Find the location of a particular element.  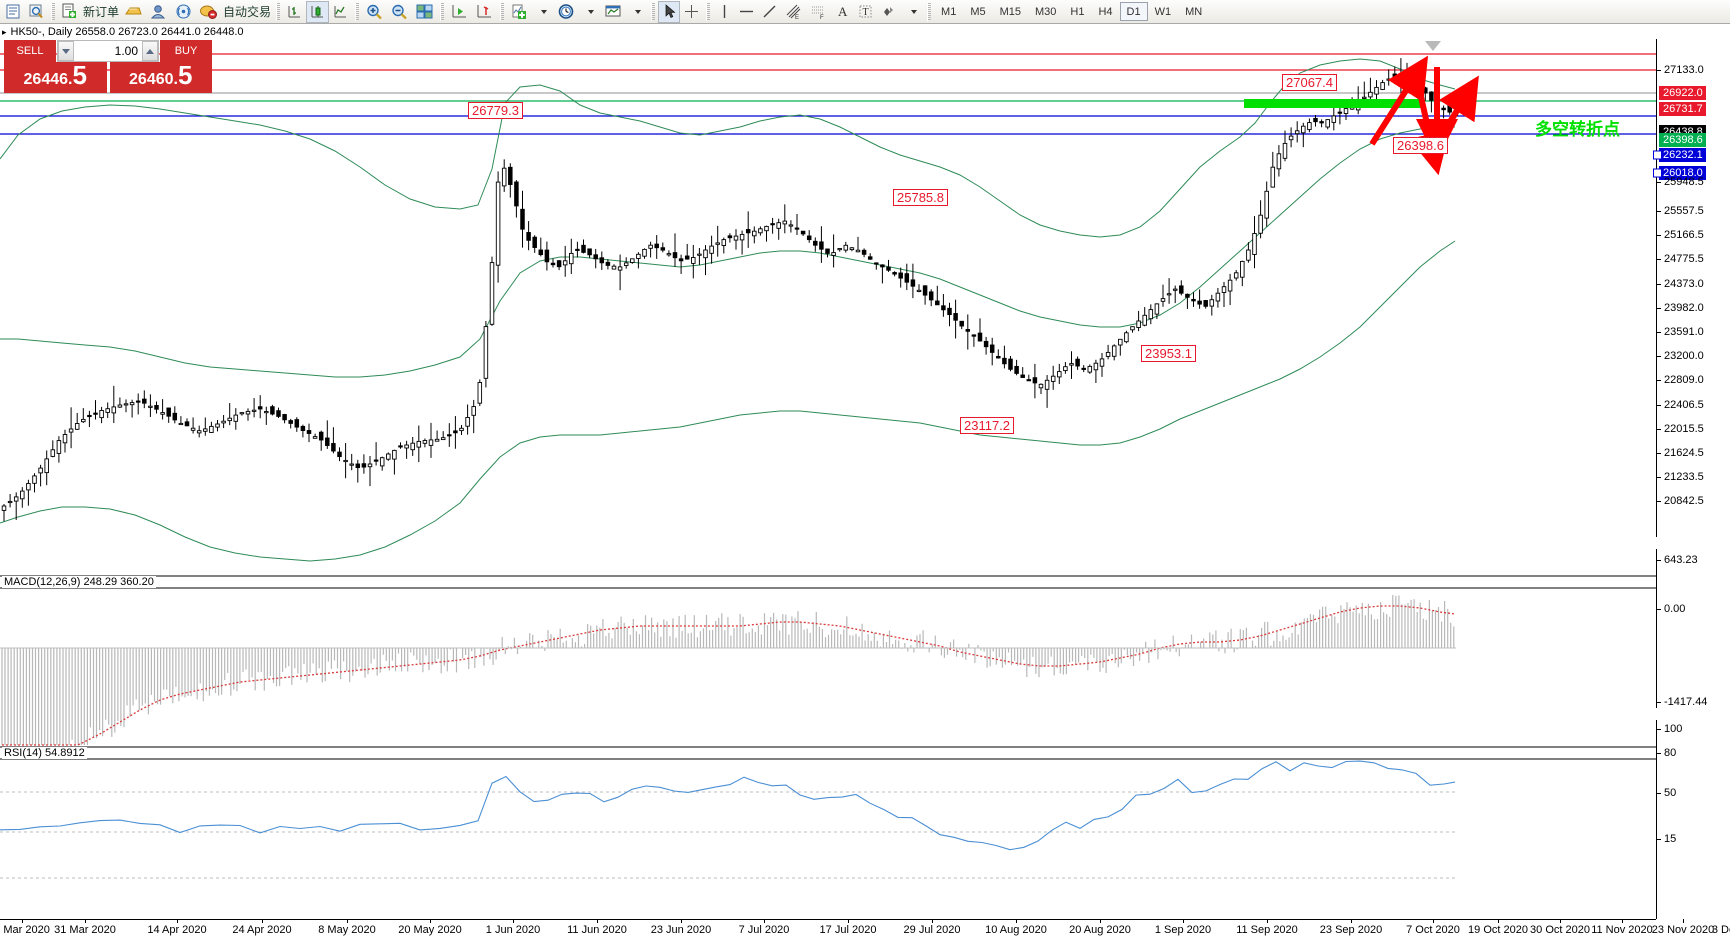

templates-dropdown is located at coordinates (637, 12).